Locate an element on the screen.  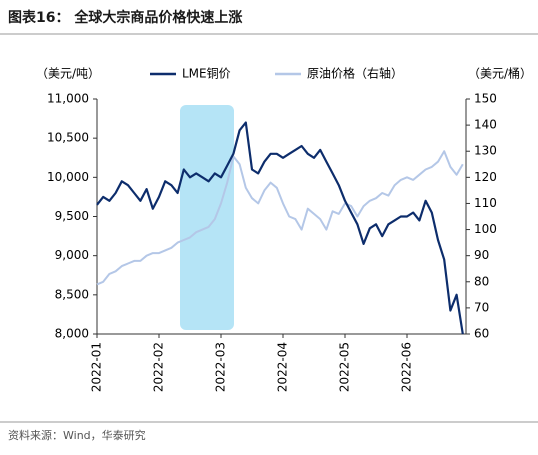
y2-tick-label: 70 is located at coordinates (481, 307).